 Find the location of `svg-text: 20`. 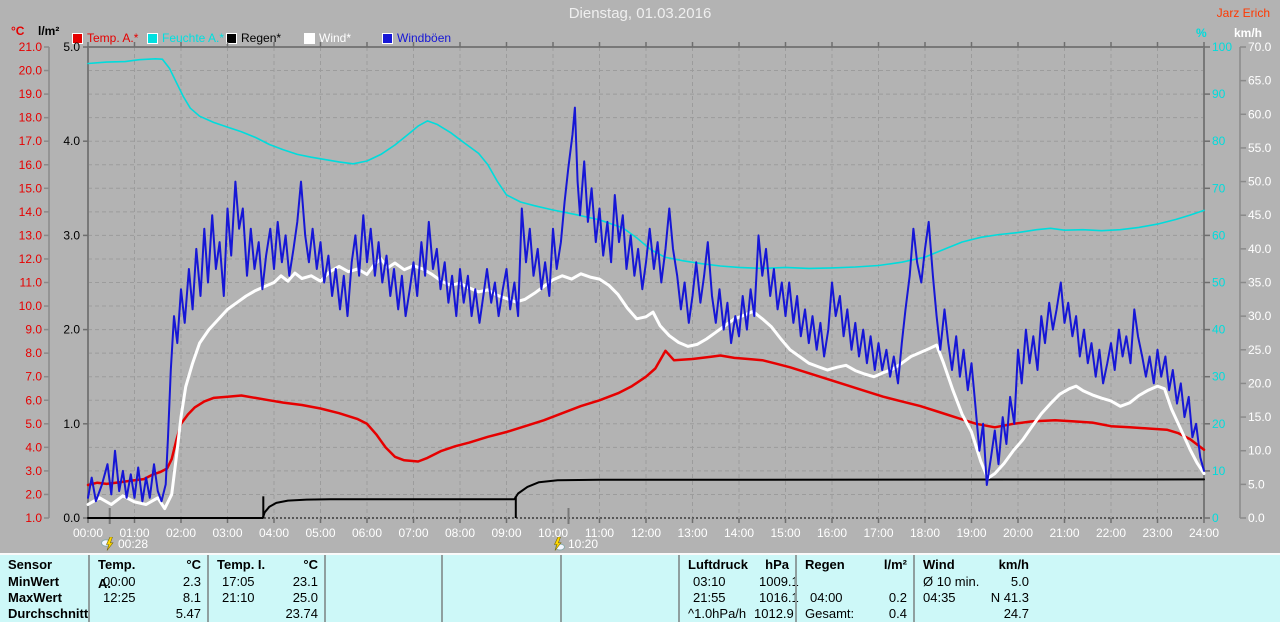

svg-text: 20 is located at coordinates (1219, 424).